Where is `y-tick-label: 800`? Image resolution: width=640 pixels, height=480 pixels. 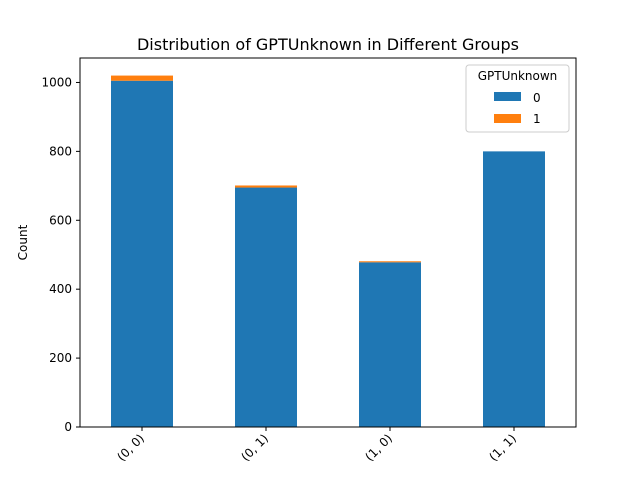
y-tick-label: 800 is located at coordinates (60, 151).